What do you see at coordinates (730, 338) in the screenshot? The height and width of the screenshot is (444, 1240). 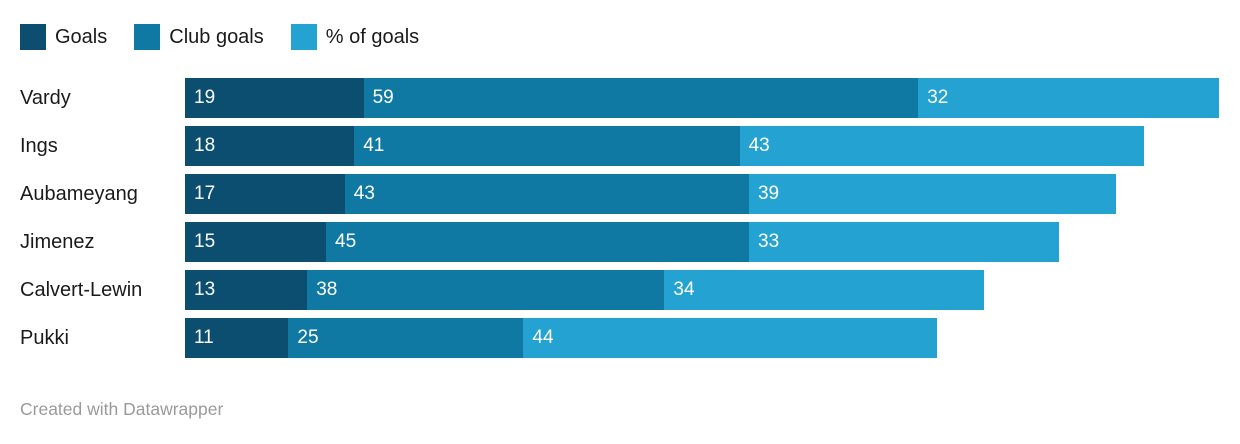 I see `bar-segment--of-goals: 44` at bounding box center [730, 338].